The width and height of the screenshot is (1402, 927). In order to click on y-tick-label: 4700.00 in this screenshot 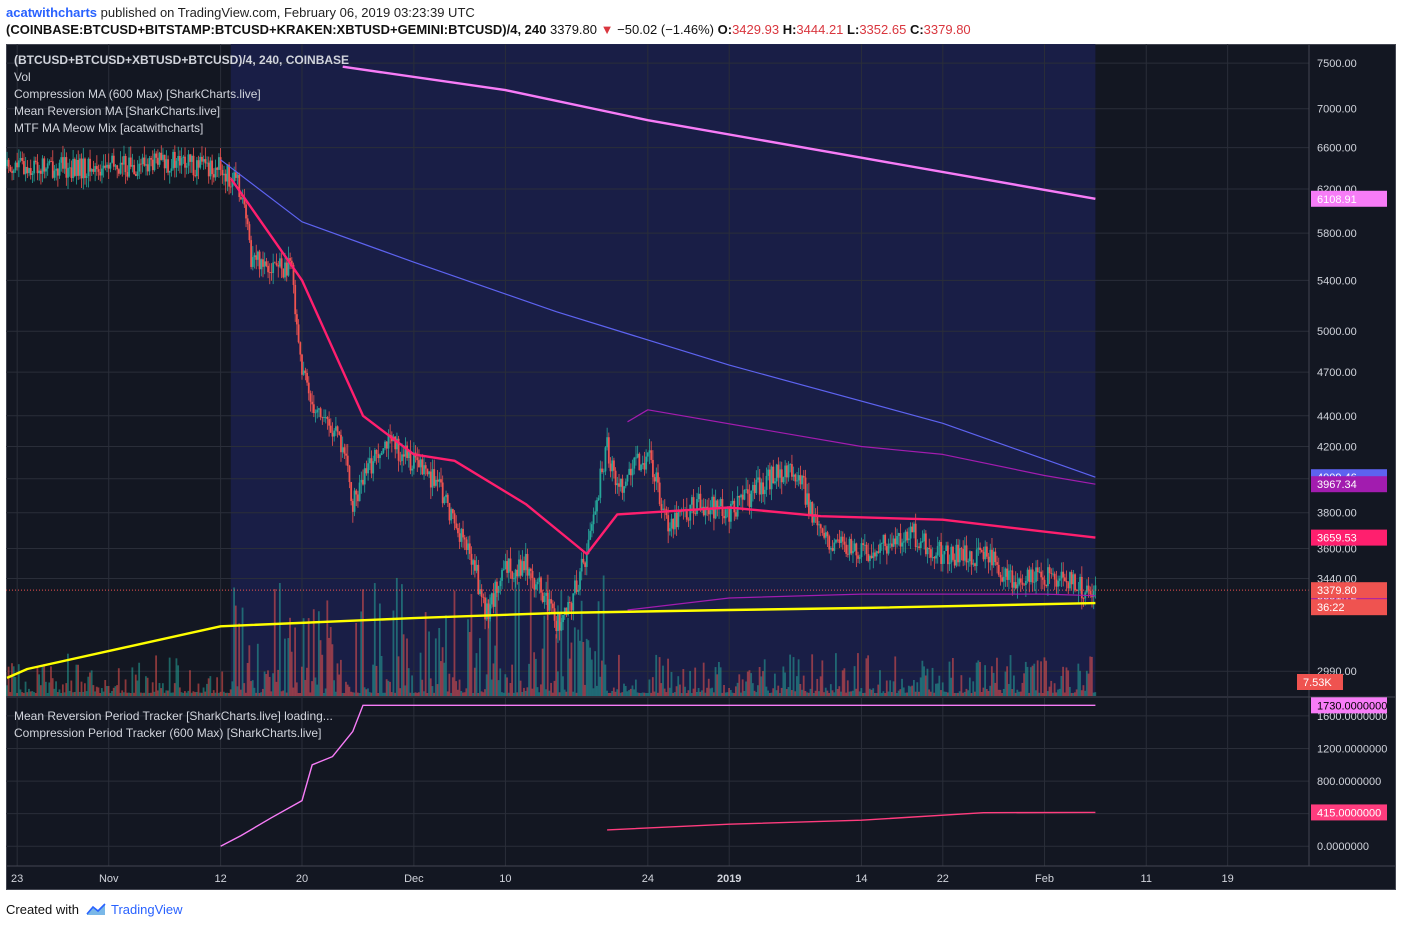, I will do `click(1337, 373)`.